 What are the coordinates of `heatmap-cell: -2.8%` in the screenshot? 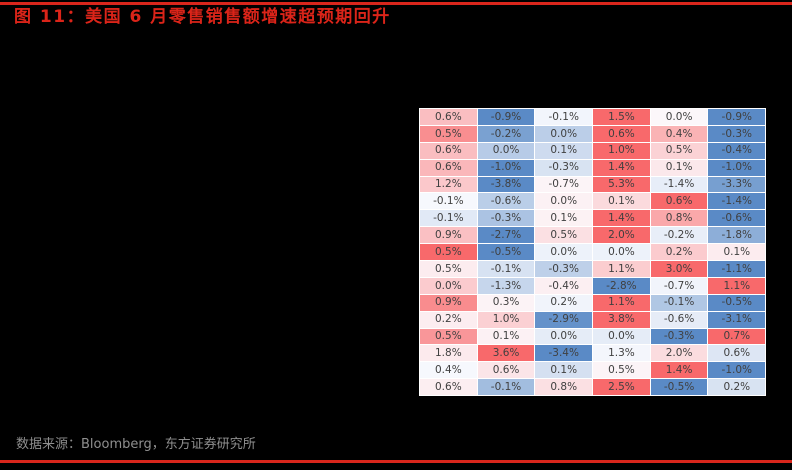 It's located at (621, 285).